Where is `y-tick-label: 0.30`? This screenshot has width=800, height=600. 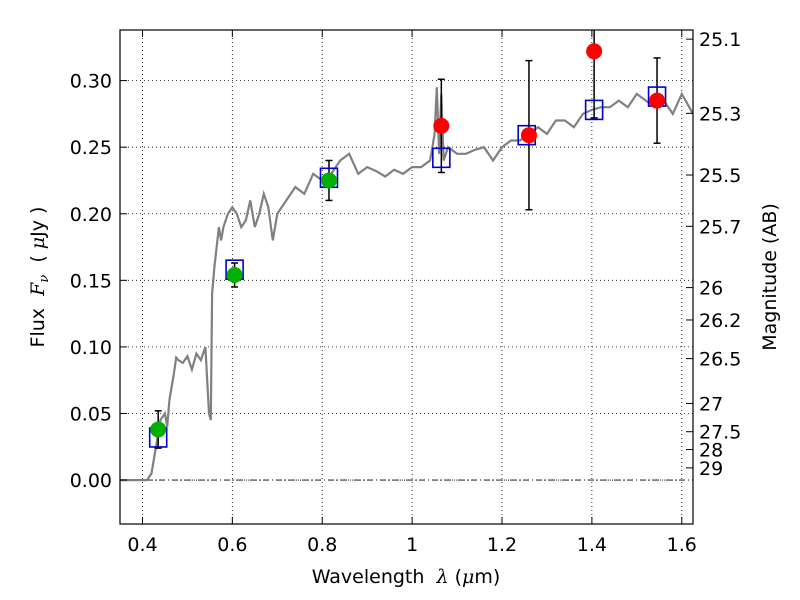 y-tick-label: 0.30 is located at coordinates (91, 82).